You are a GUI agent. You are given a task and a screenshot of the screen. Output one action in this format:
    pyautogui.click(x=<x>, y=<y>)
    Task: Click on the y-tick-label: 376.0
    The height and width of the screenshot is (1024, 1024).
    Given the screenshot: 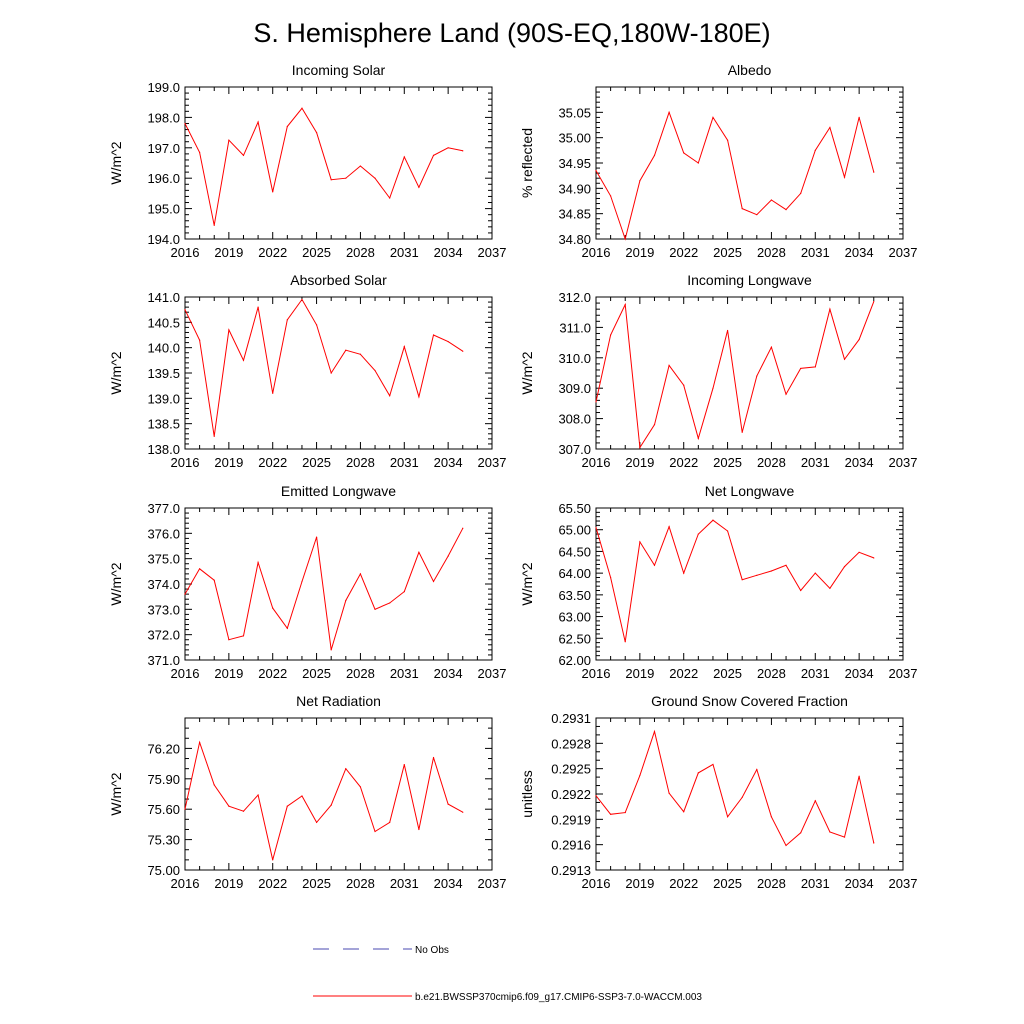 What is the action you would take?
    pyautogui.click(x=163, y=533)
    